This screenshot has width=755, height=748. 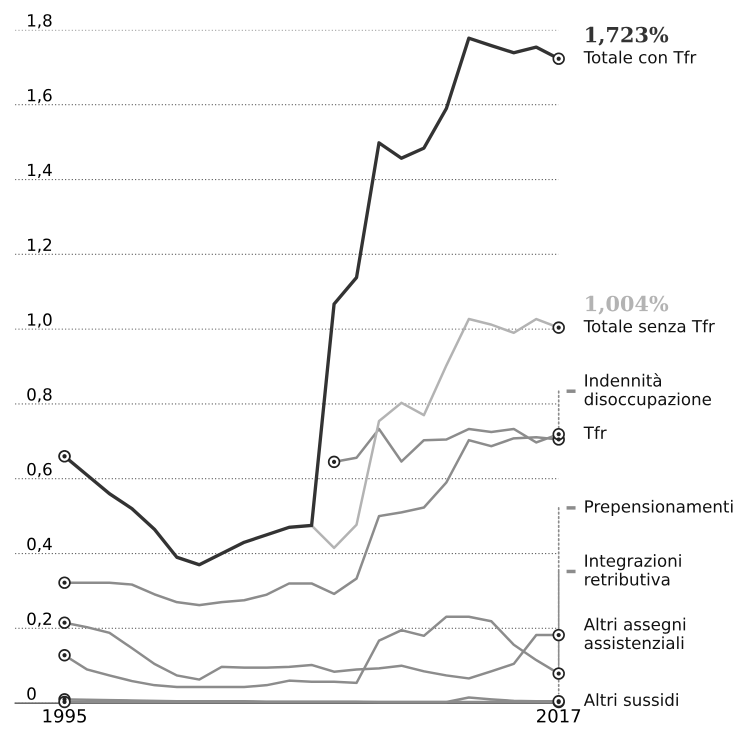 What do you see at coordinates (631, 699) in the screenshot?
I see `series-label: Altri sussidi` at bounding box center [631, 699].